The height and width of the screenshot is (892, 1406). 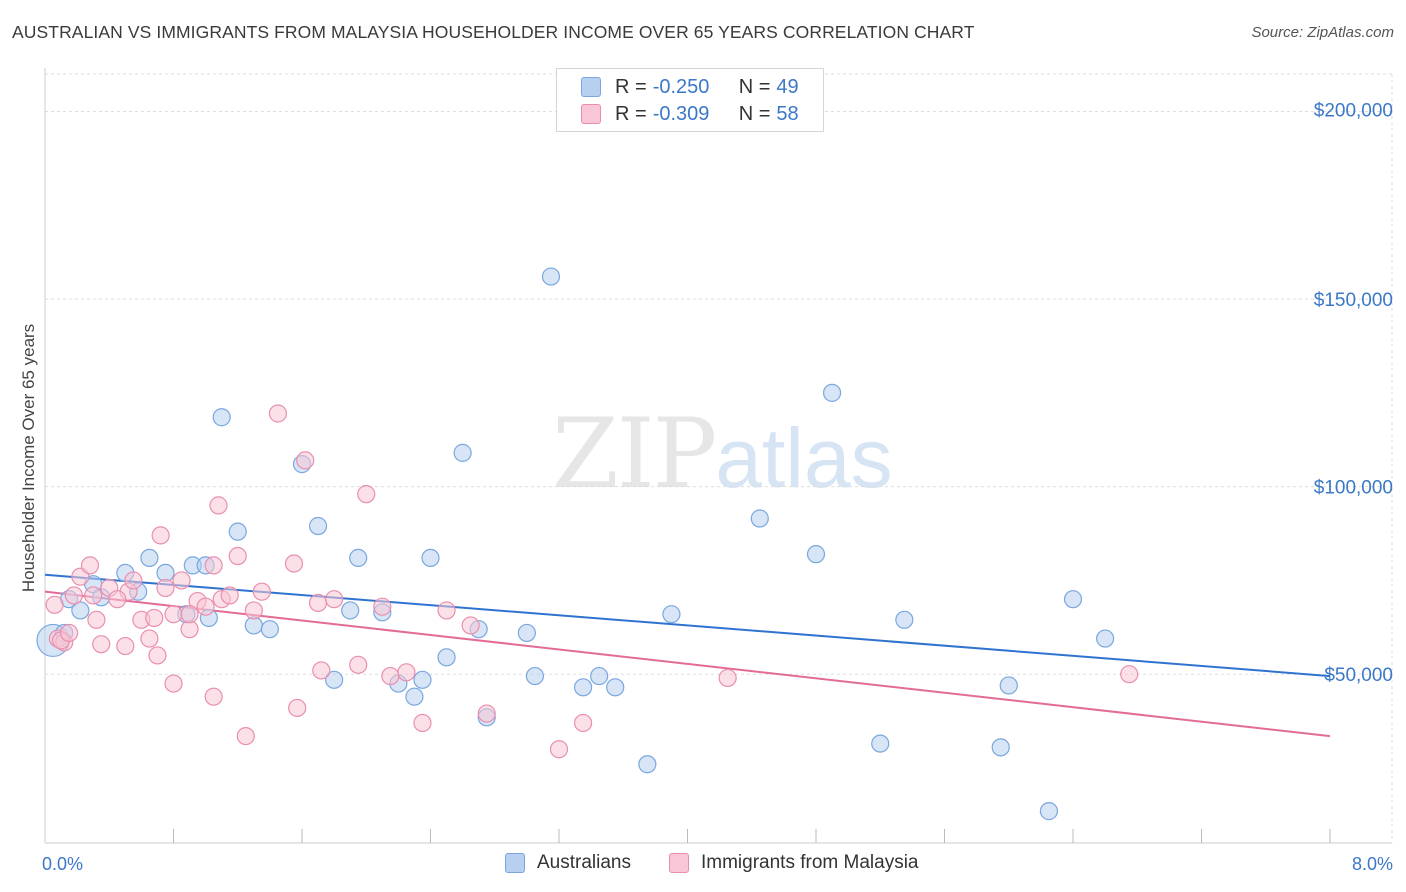 I want to click on y-tick-label: $100,000, so click(x=1353, y=488).